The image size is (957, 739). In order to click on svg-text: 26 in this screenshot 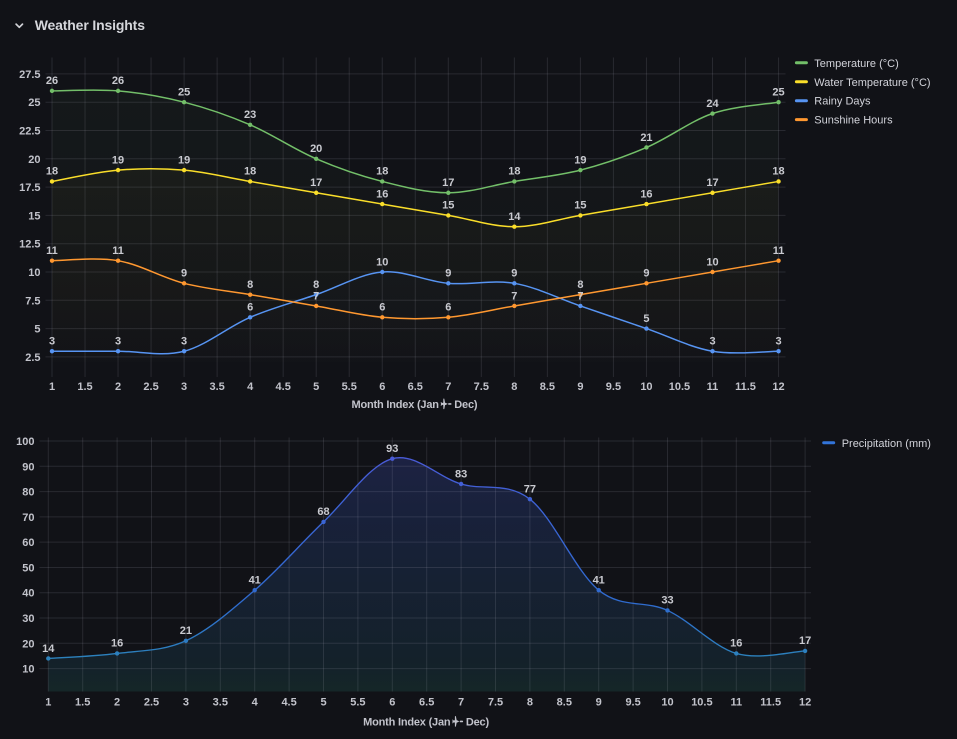, I will do `click(118, 81)`.